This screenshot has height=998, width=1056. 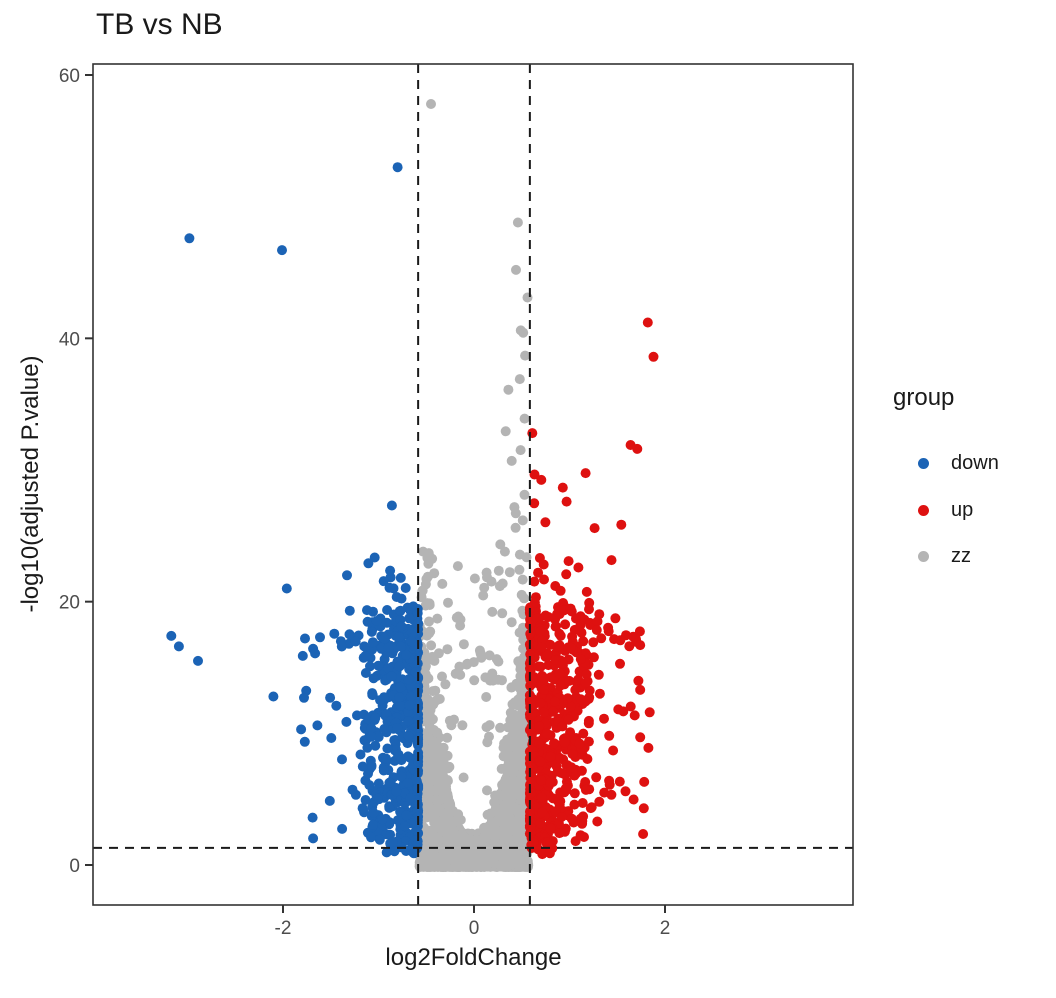 What do you see at coordinates (923, 556) in the screenshot?
I see `legend-dot-zz-icon` at bounding box center [923, 556].